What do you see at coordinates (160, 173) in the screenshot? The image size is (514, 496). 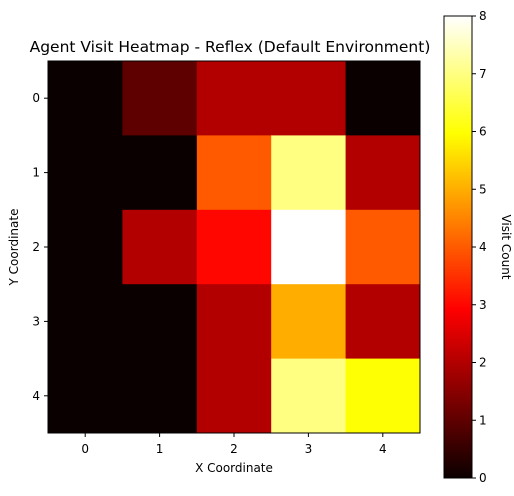 I see `heatmap-cell-r1-c1` at bounding box center [160, 173].